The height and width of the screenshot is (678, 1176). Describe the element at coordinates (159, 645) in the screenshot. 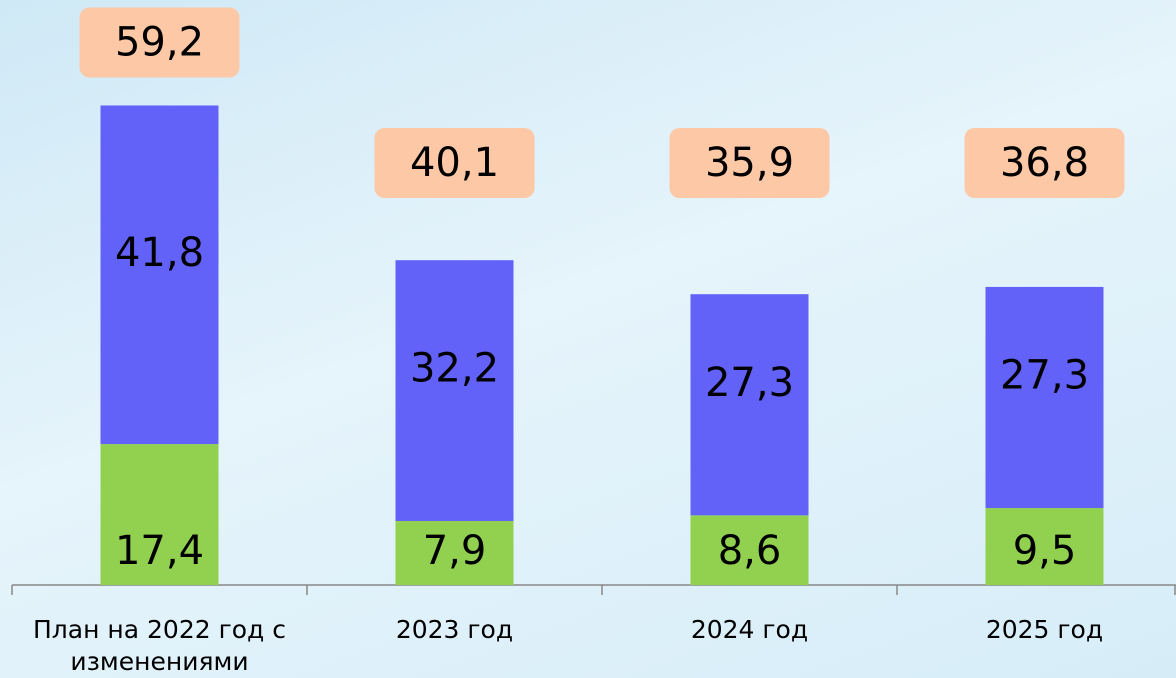

I see `x-tick-label: План на 2022 год с изменениями` at that location.